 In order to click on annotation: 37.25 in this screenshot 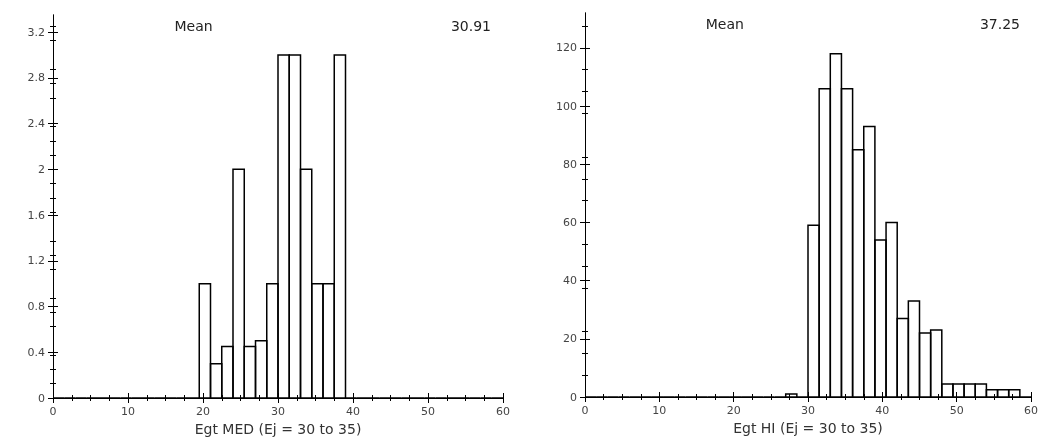, I will do `click(1000, 24)`.